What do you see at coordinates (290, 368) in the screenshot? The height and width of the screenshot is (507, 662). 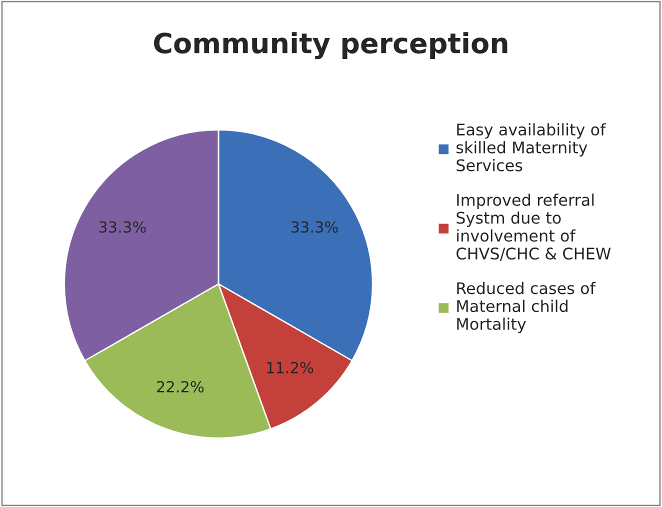 I see `data-label: 11.2%` at bounding box center [290, 368].